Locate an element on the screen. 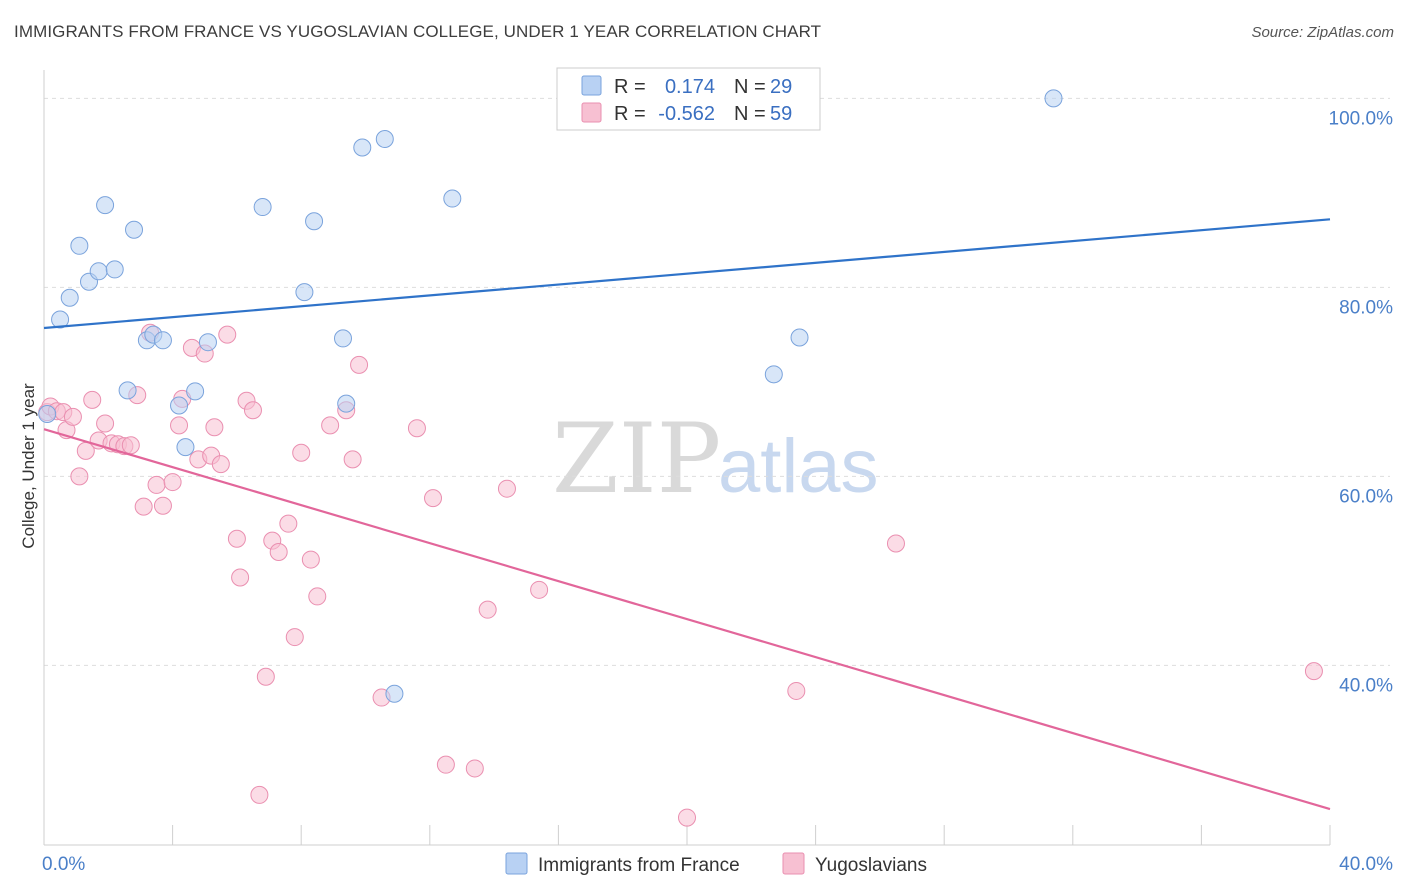 Image resolution: width=1406 pixels, height=892 pixels. y-axis-label: College, Under 1 year is located at coordinates (28, 466).